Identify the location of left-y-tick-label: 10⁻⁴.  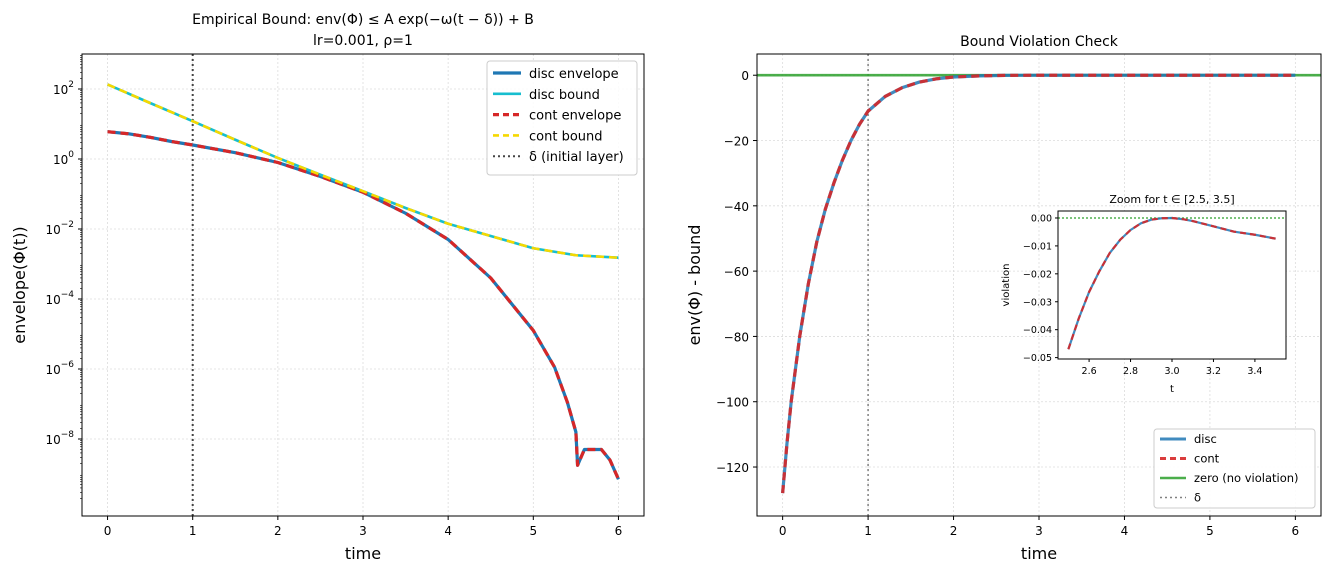
(59, 298).